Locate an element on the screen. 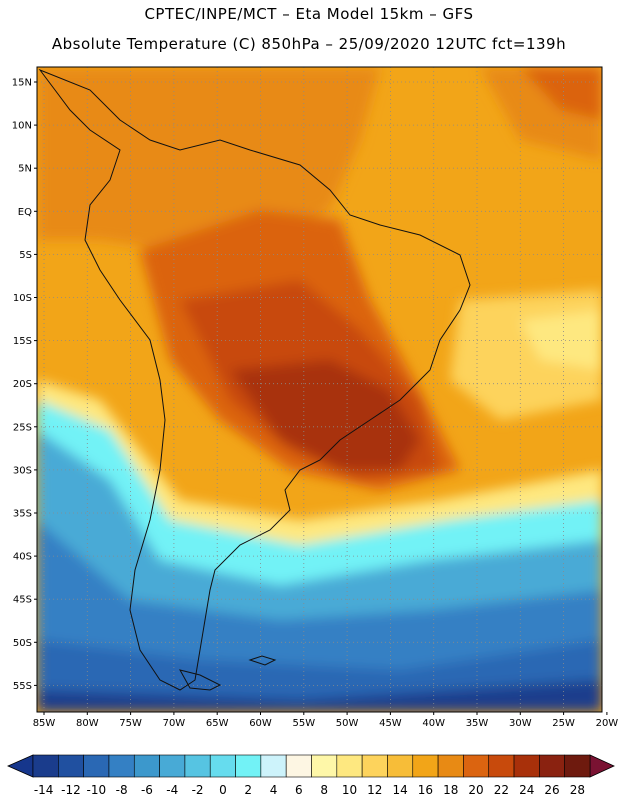 The height and width of the screenshot is (800, 618). lon-tick-label: 40W is located at coordinates (433, 723).